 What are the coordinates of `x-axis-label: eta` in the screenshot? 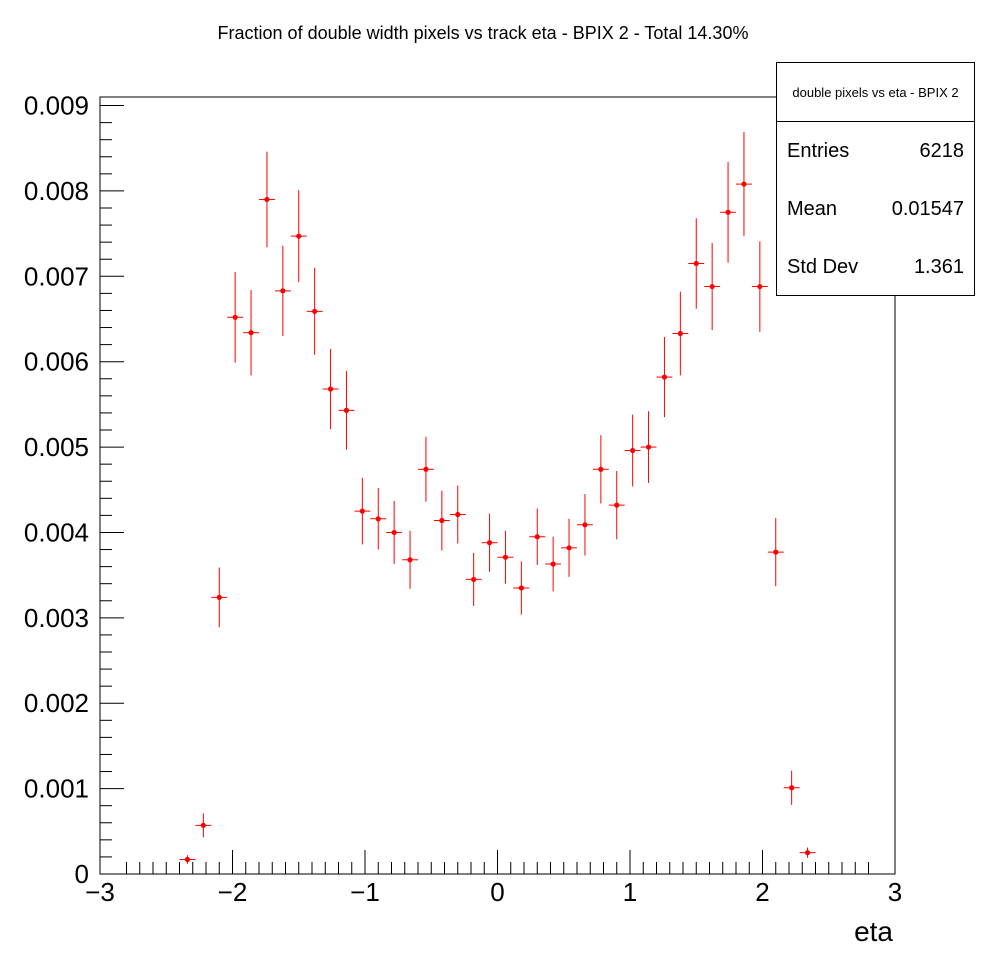 It's located at (873, 931).